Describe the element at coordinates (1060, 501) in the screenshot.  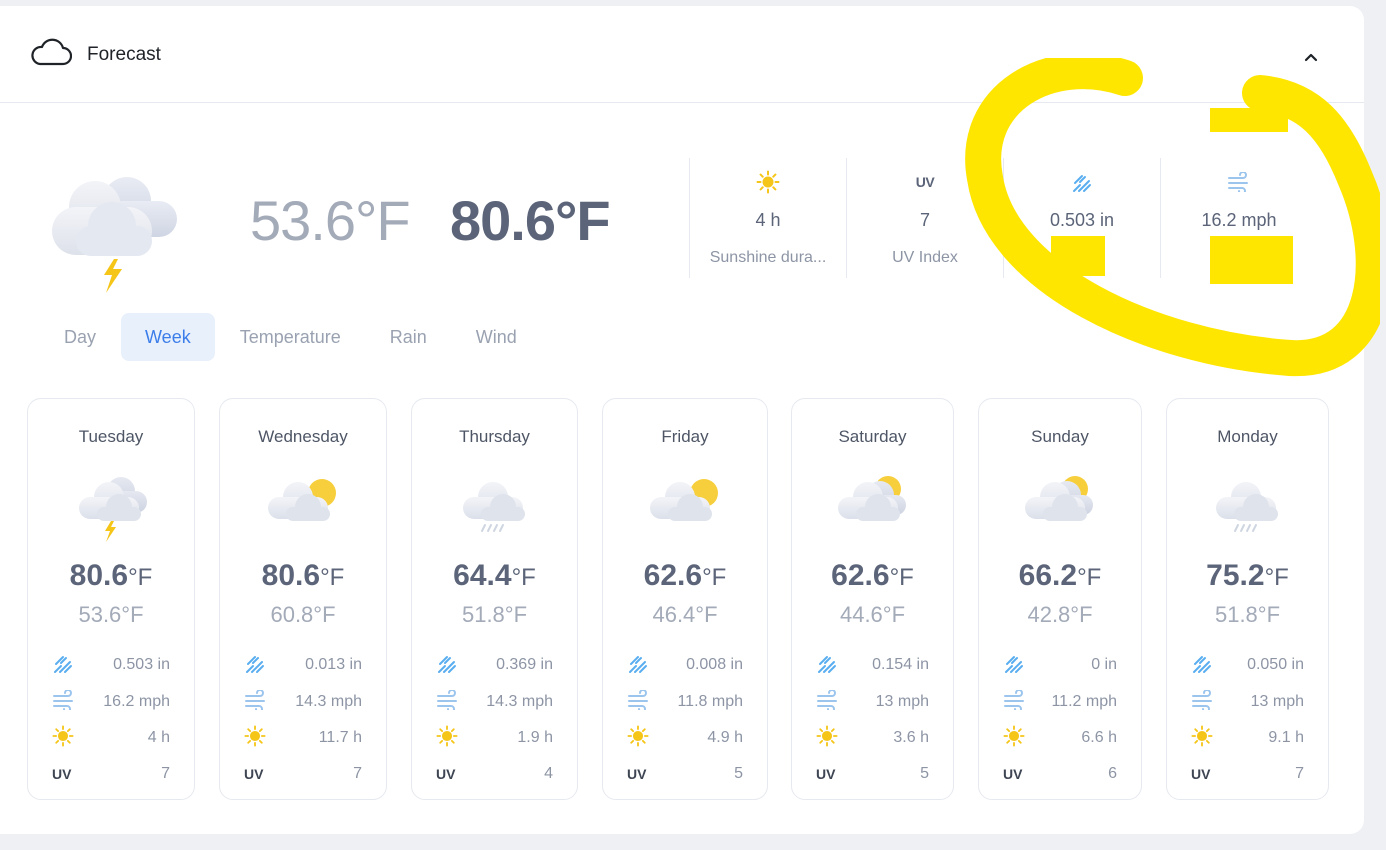
I see `cloudy-sun-icon` at that location.